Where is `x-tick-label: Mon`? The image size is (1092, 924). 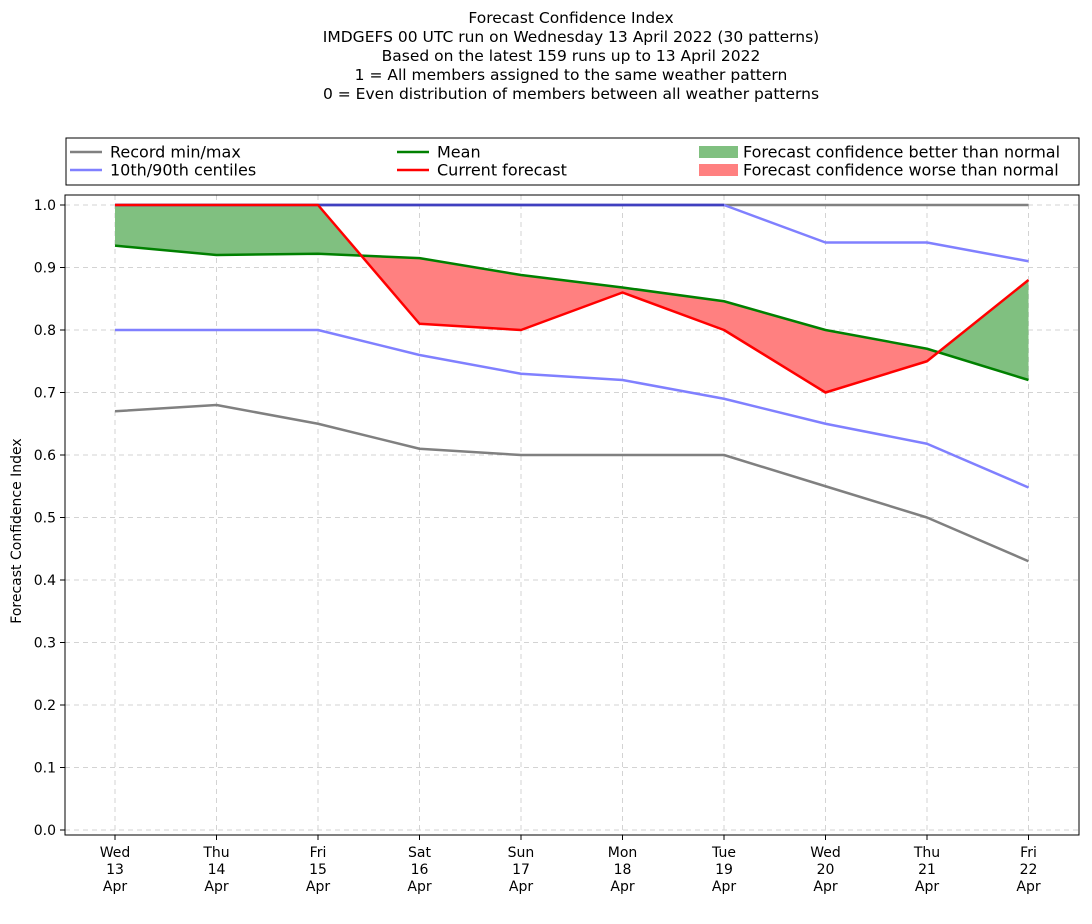
x-tick-label: Mon is located at coordinates (623, 853).